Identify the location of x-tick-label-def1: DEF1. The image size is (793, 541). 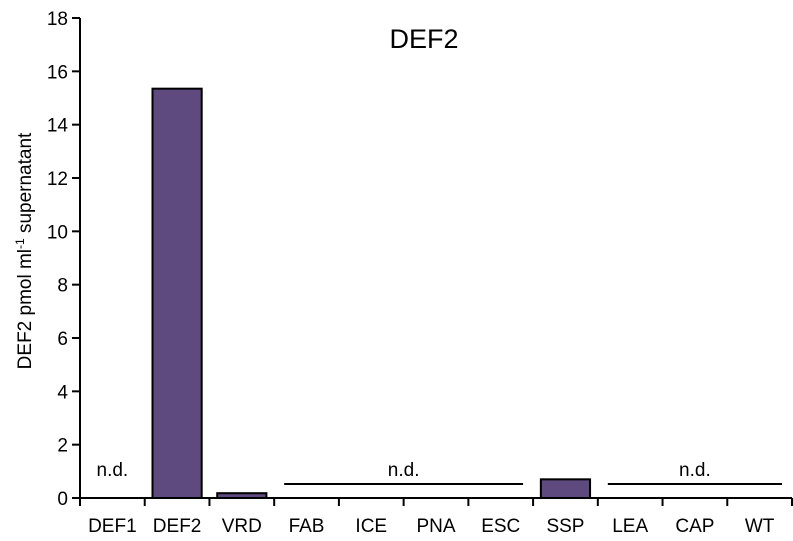
(112, 526).